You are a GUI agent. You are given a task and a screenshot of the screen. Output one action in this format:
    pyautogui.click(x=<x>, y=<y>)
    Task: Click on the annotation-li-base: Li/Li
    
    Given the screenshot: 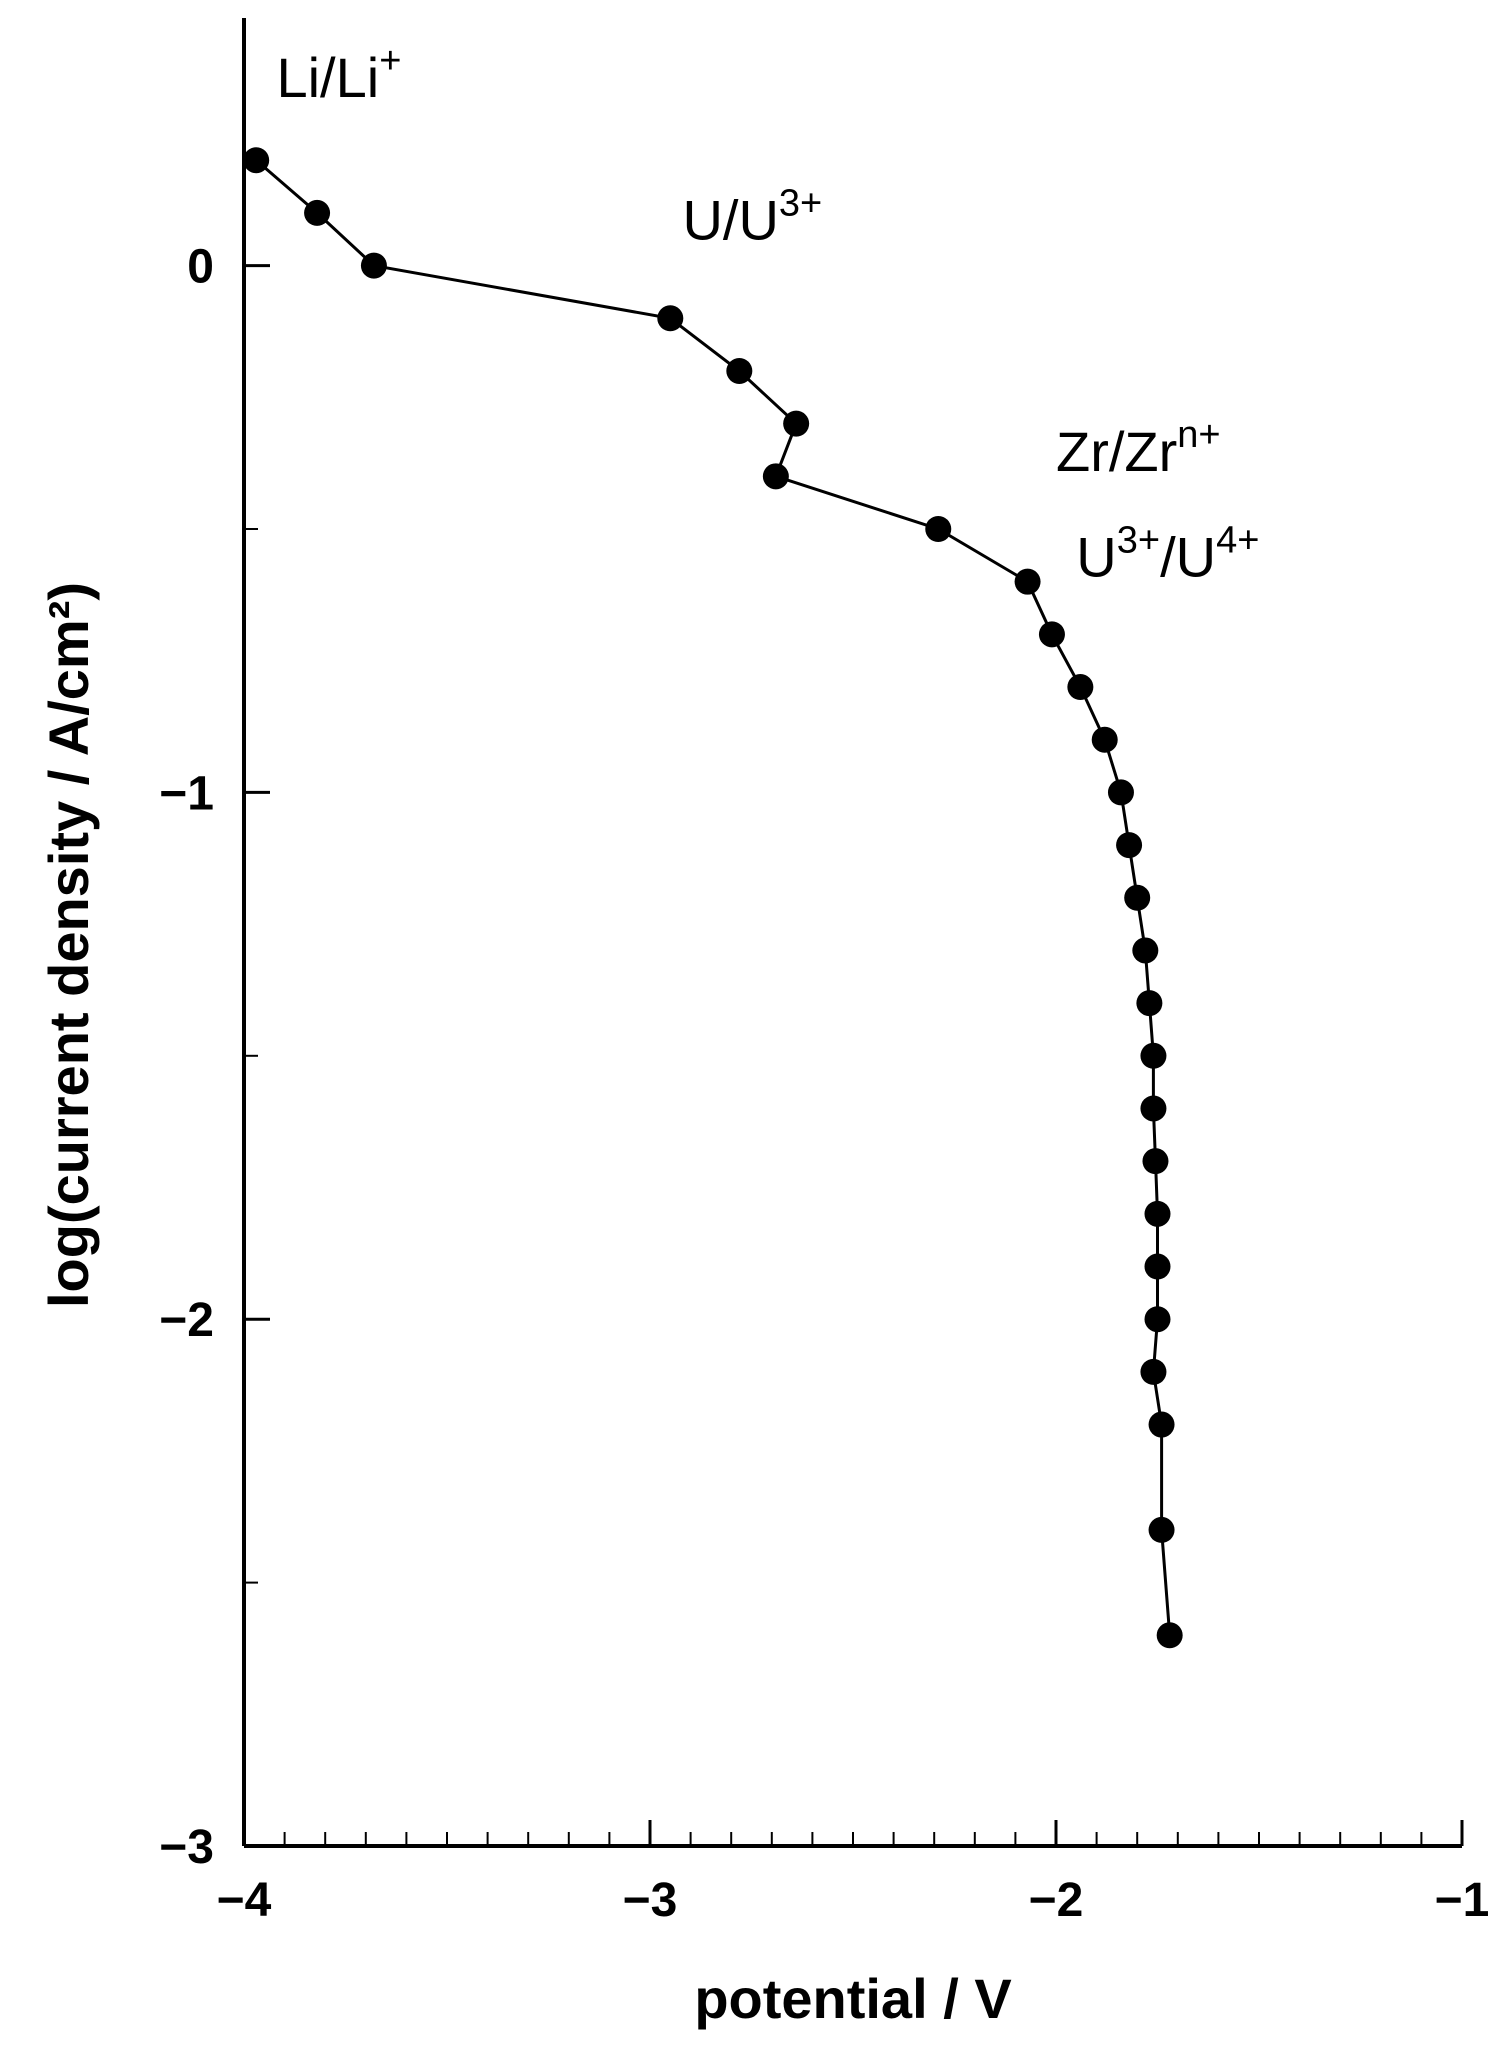 What is the action you would take?
    pyautogui.click(x=327, y=77)
    